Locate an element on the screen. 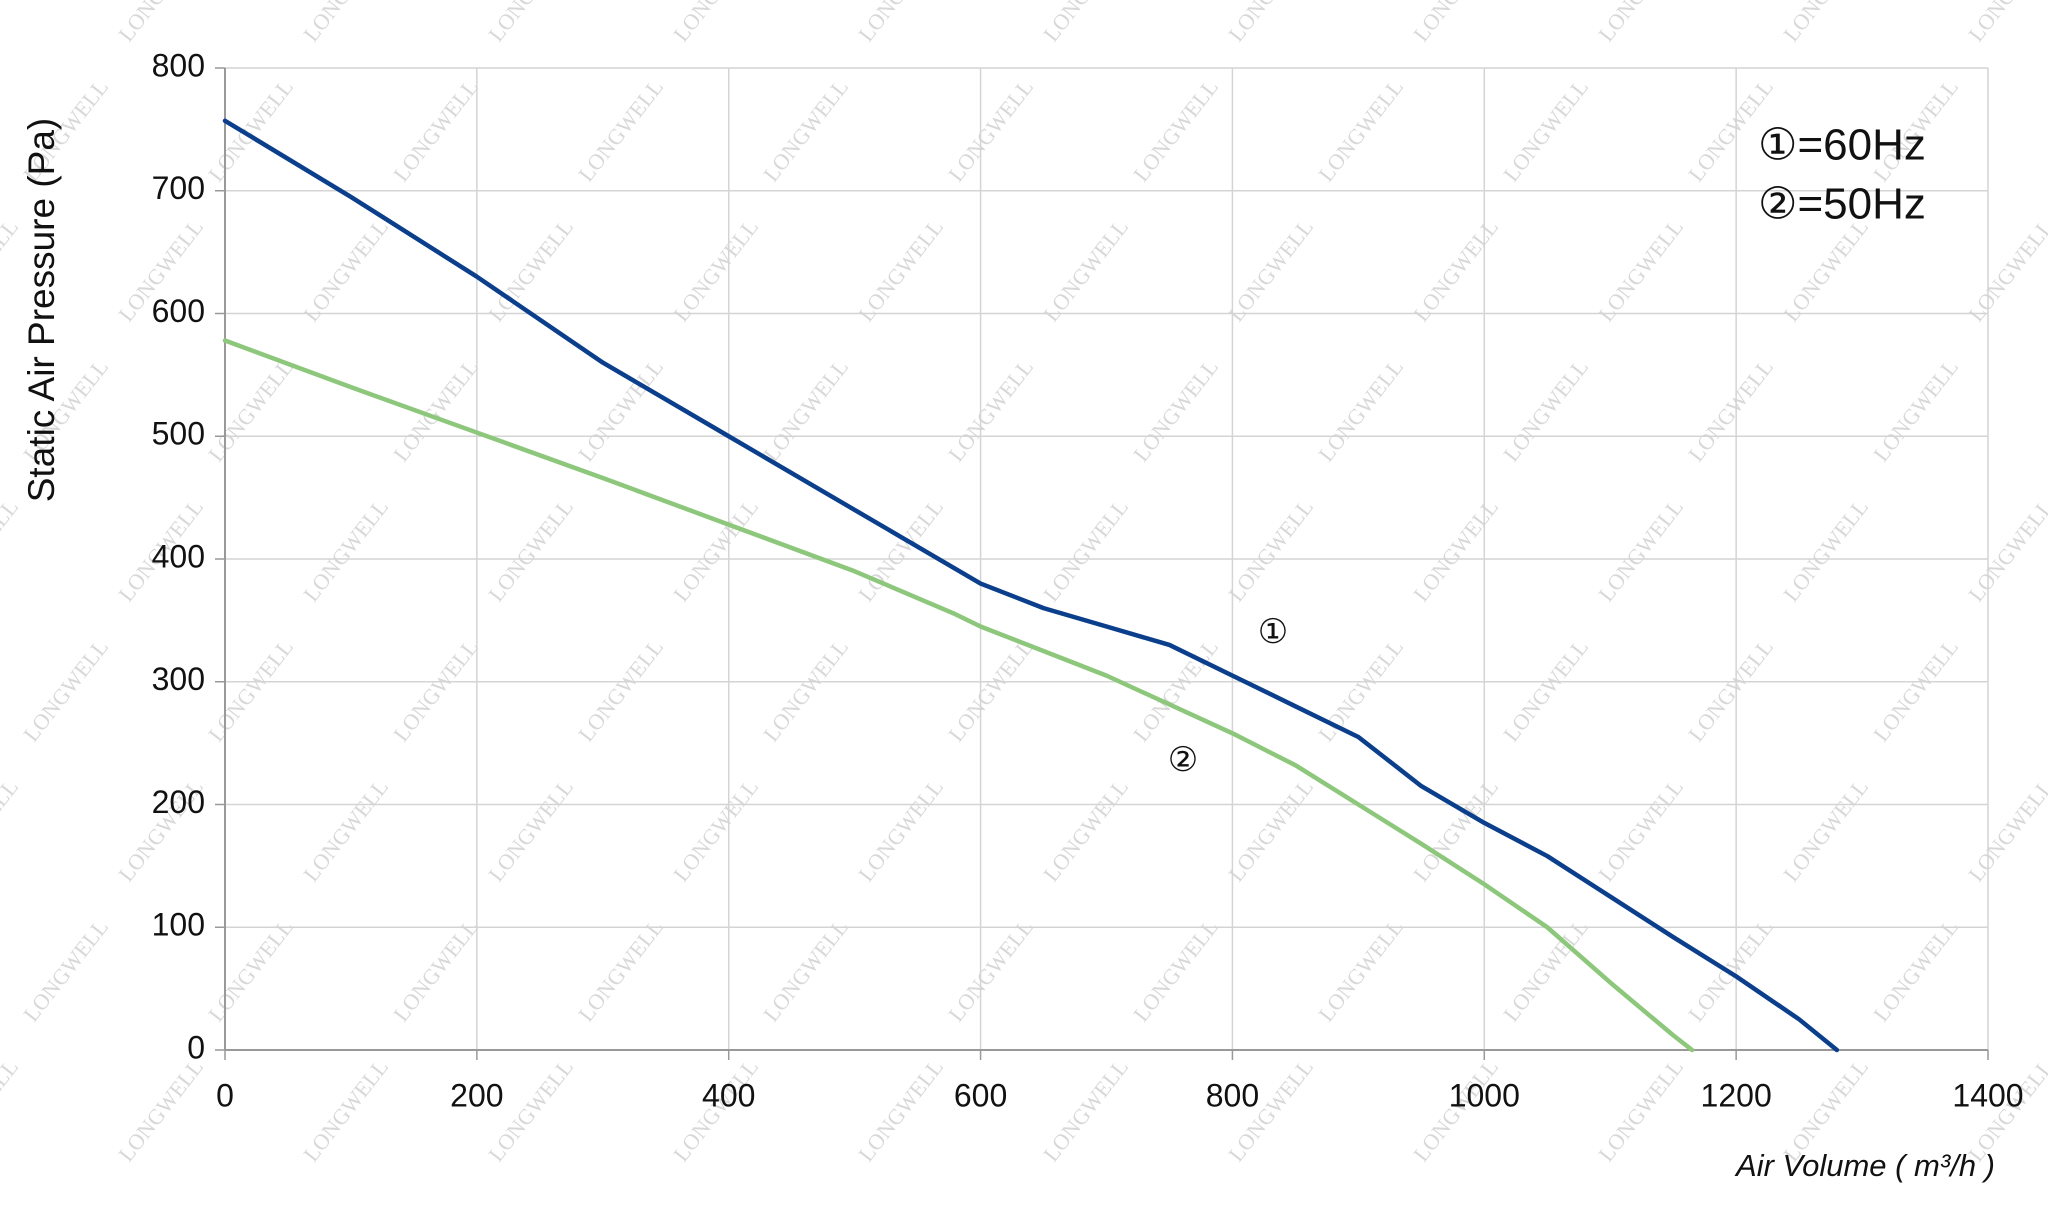 This screenshot has width=2048, height=1211. x-tick-label: 600 is located at coordinates (980, 1095).